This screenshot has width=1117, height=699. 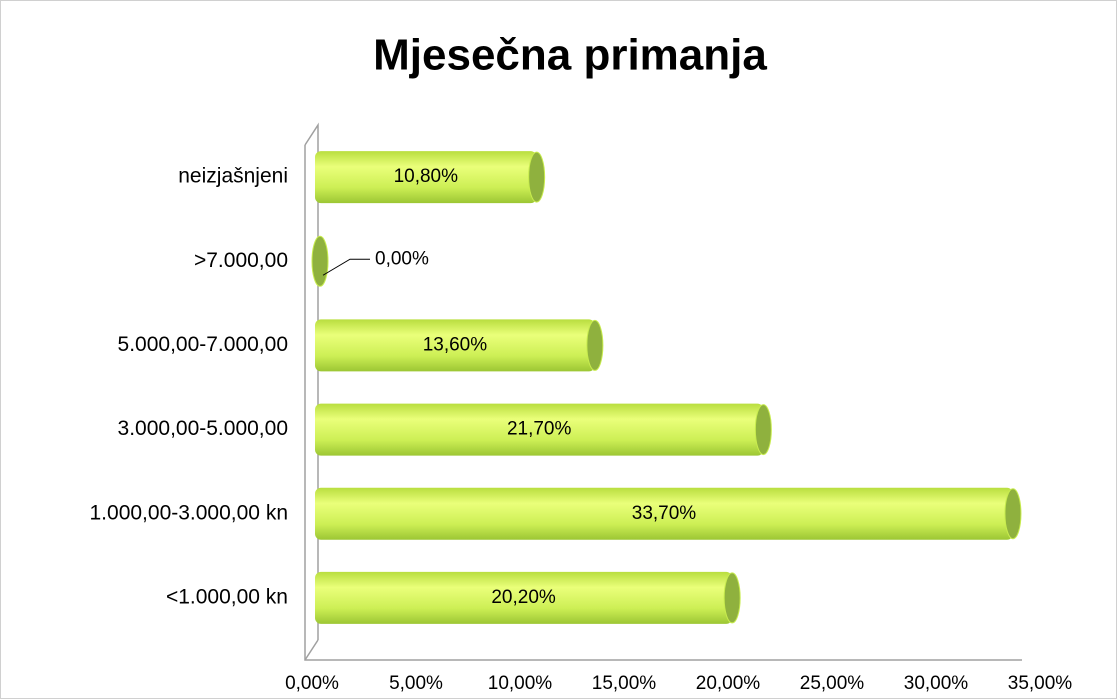 What do you see at coordinates (832, 683) in the screenshot?
I see `x-tick-label: 25,00%` at bounding box center [832, 683].